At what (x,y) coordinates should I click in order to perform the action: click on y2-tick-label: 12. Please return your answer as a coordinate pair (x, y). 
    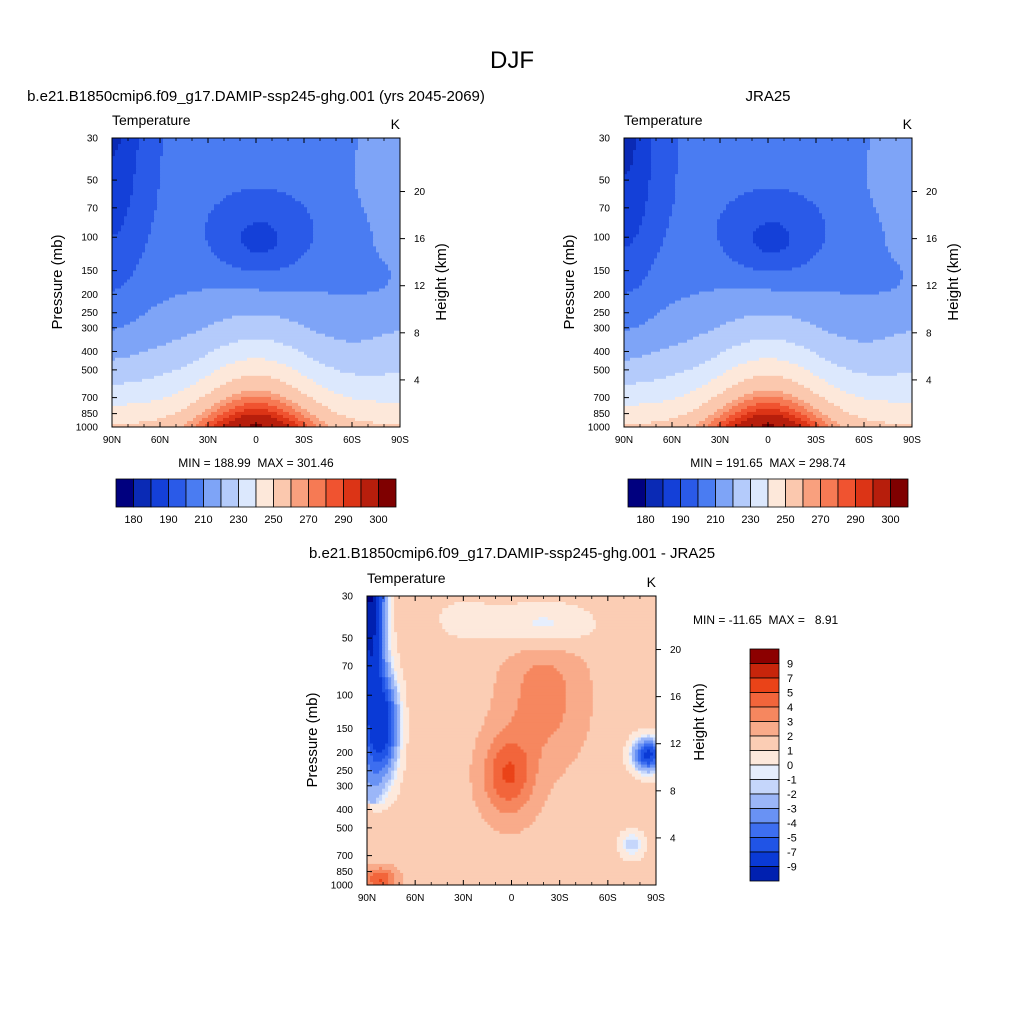
    Looking at the image, I should click on (932, 286).